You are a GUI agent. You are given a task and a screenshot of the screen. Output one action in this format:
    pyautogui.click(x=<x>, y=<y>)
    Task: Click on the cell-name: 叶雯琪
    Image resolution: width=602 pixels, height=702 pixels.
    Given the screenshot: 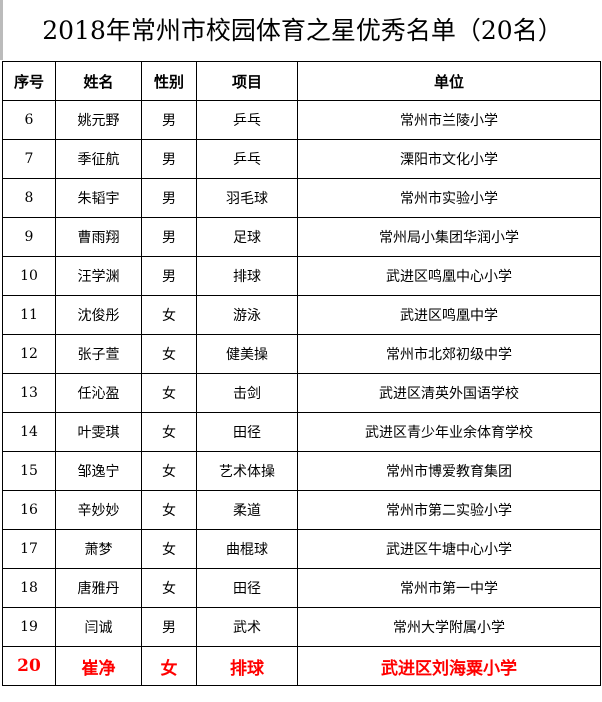 What is the action you would take?
    pyautogui.click(x=98, y=432)
    